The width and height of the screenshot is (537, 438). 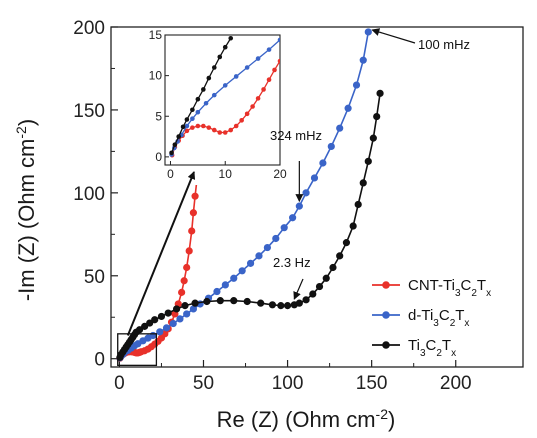 I want to click on legend-label: d-Ti3C2Tx, so click(x=438, y=318).